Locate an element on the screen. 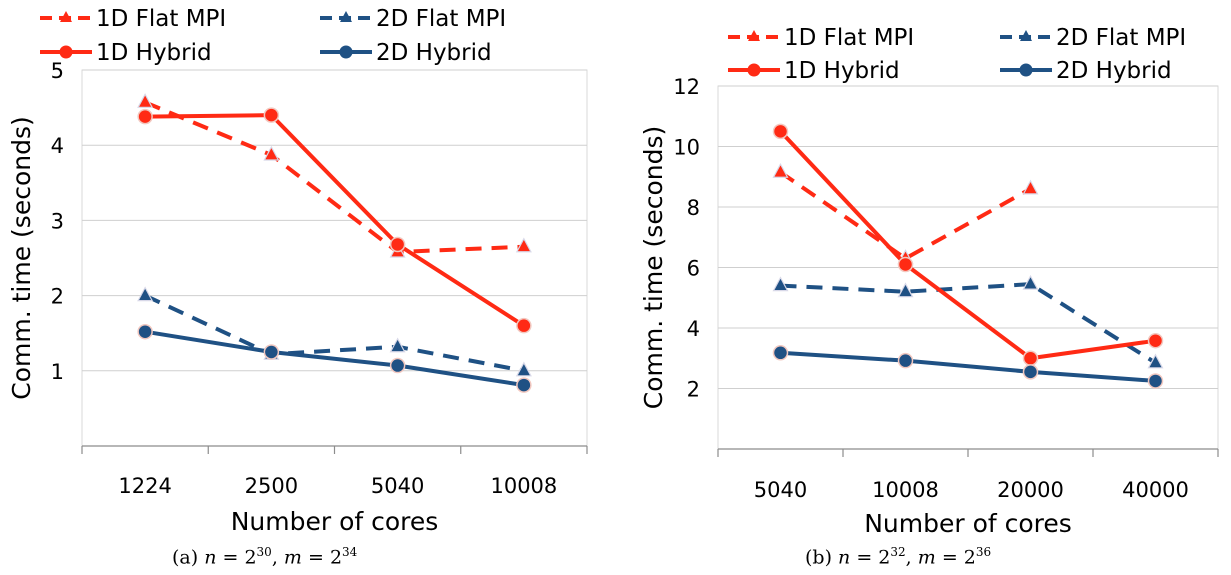  series-line-a-1d-flat-mpi is located at coordinates (334, 177).